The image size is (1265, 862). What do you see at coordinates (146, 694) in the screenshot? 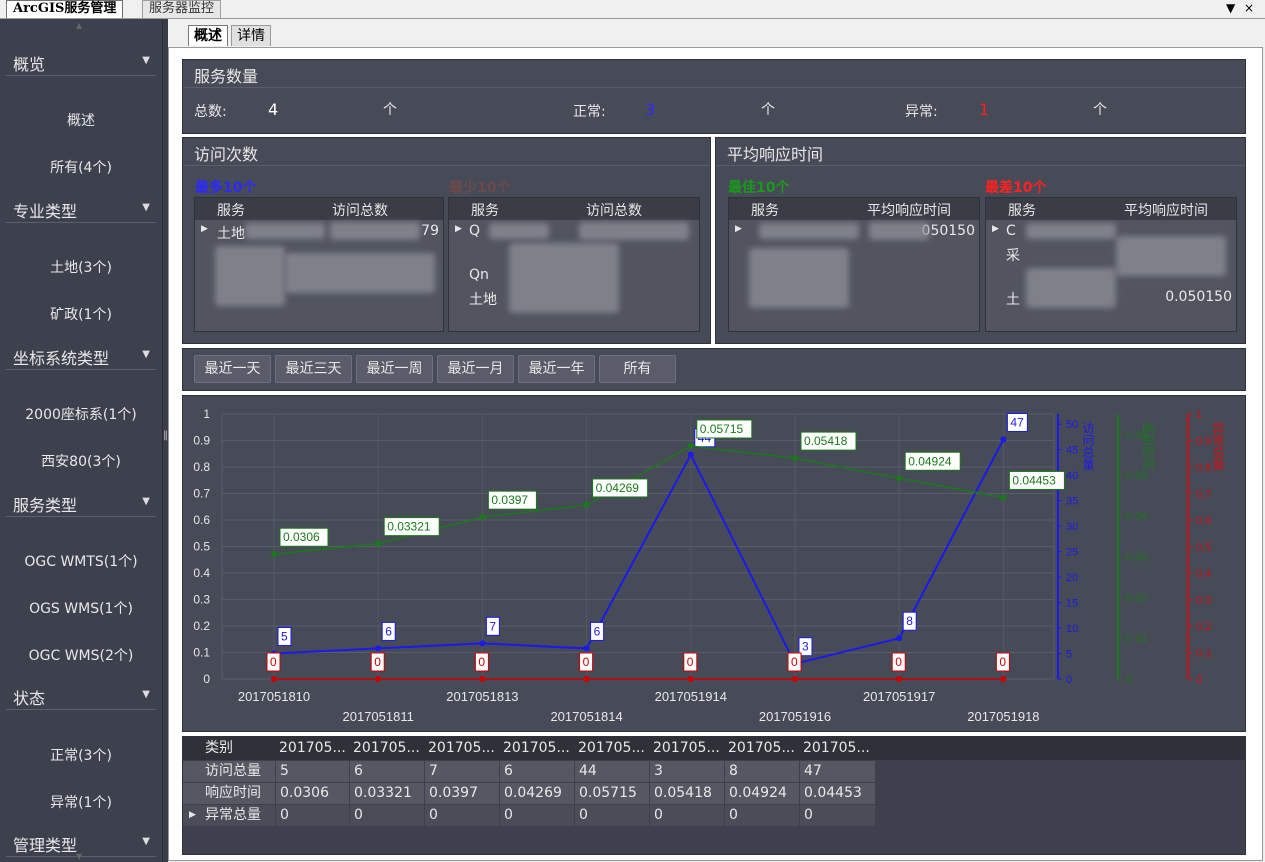
I see `chevron-down-icon: ▼` at bounding box center [146, 694].